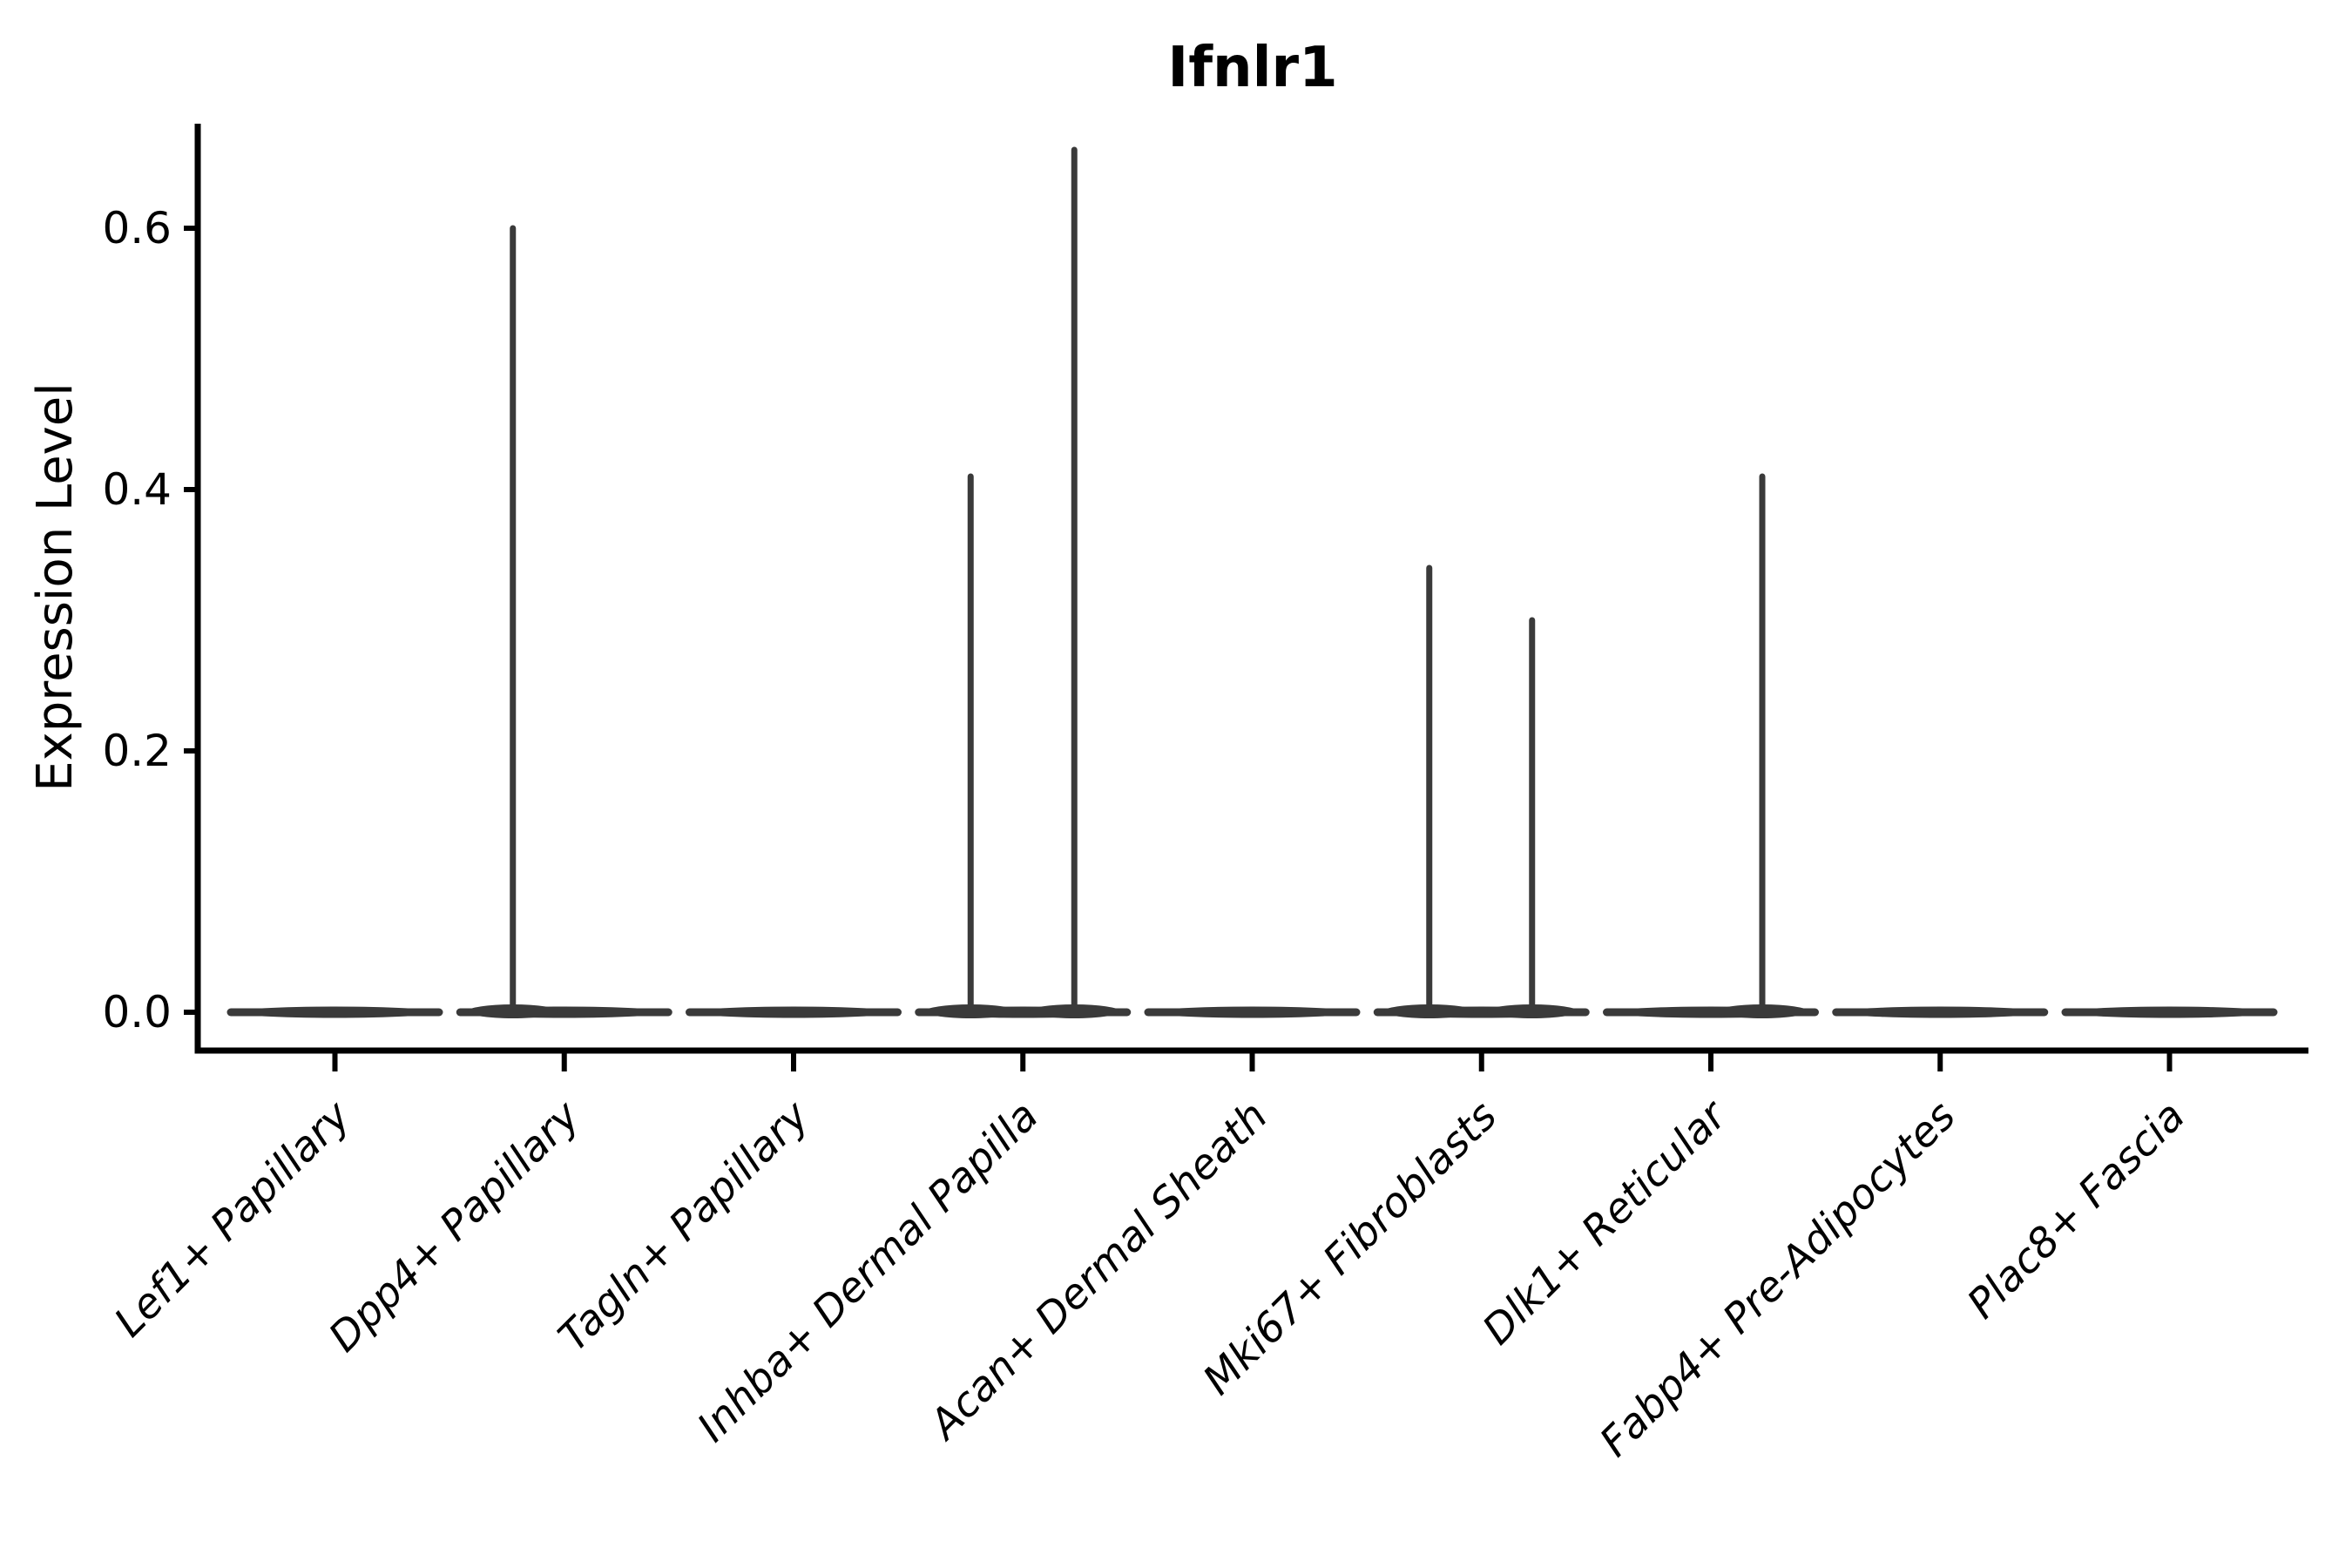  What do you see at coordinates (137, 228) in the screenshot?
I see `y-tick-label: 0.6` at bounding box center [137, 228].